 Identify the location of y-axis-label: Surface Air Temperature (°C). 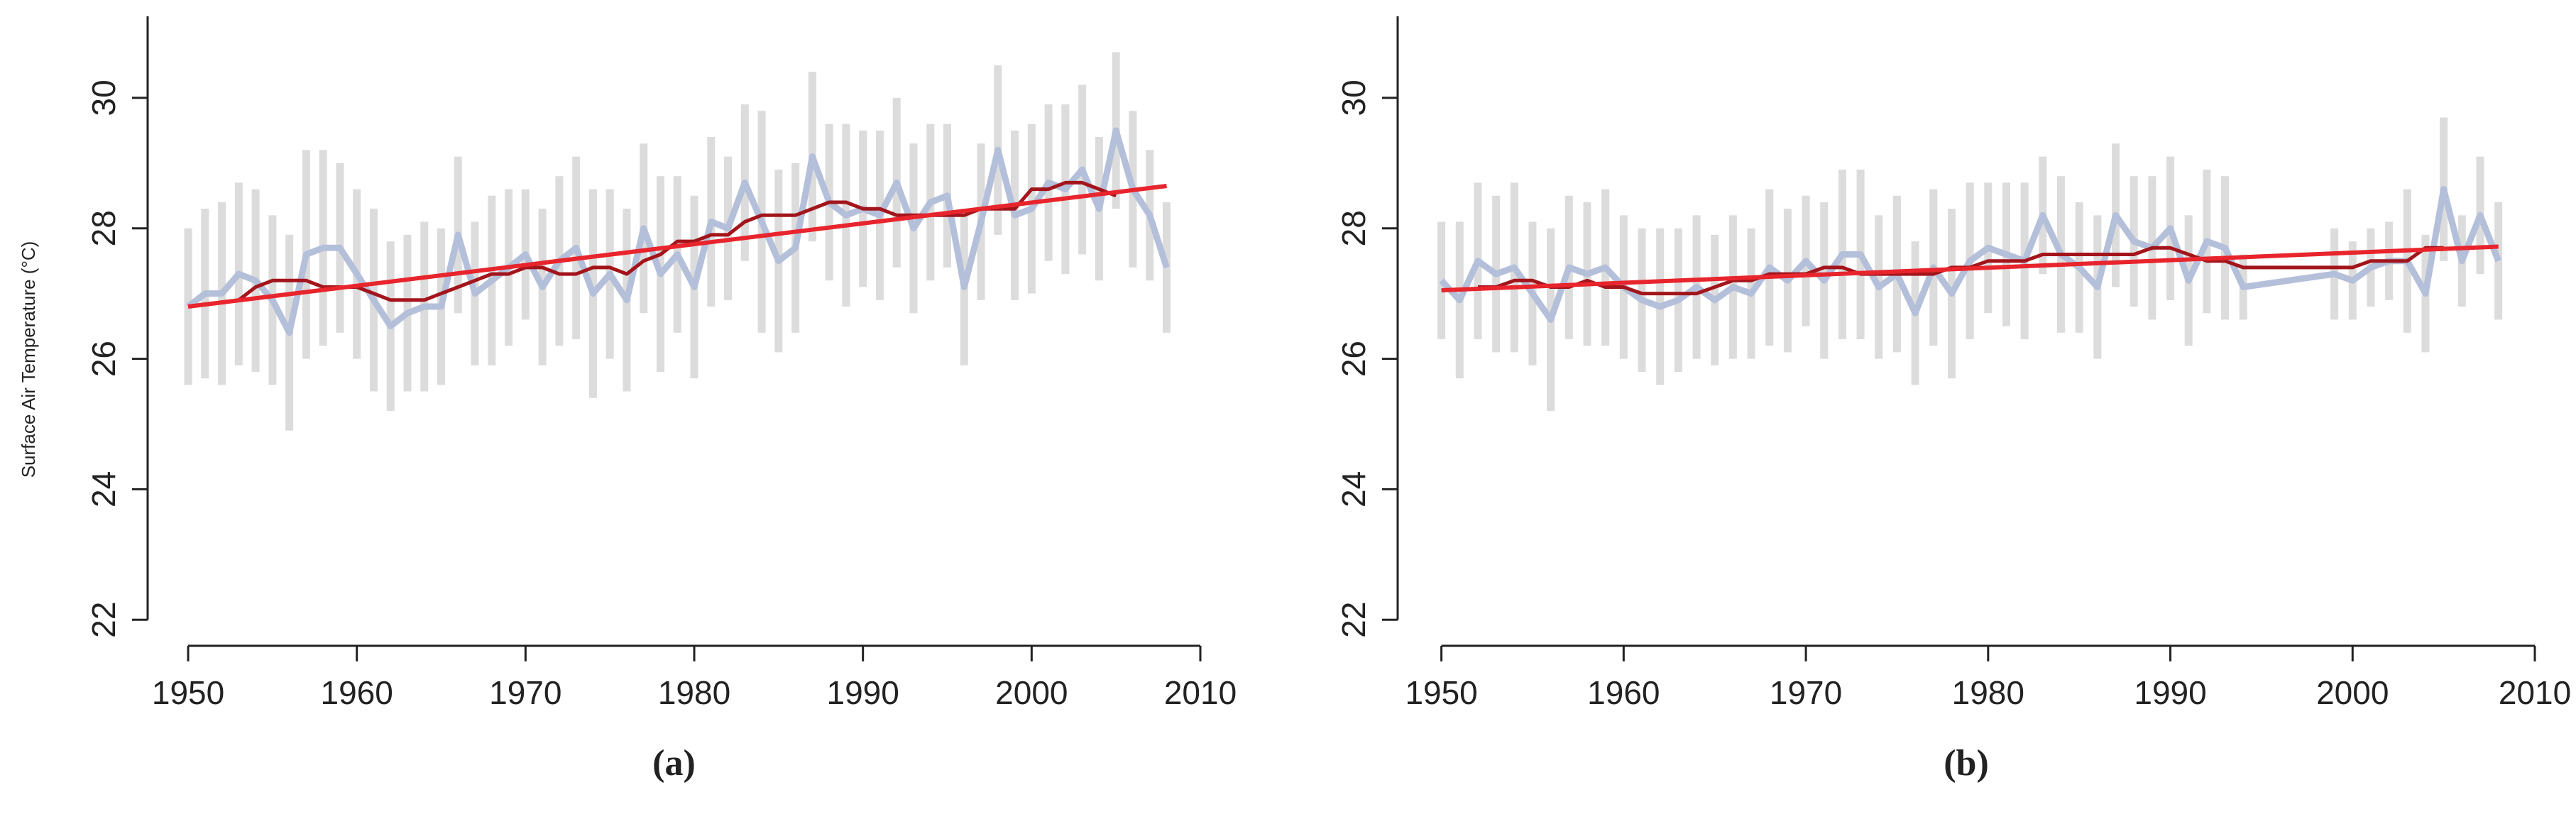
(28, 360).